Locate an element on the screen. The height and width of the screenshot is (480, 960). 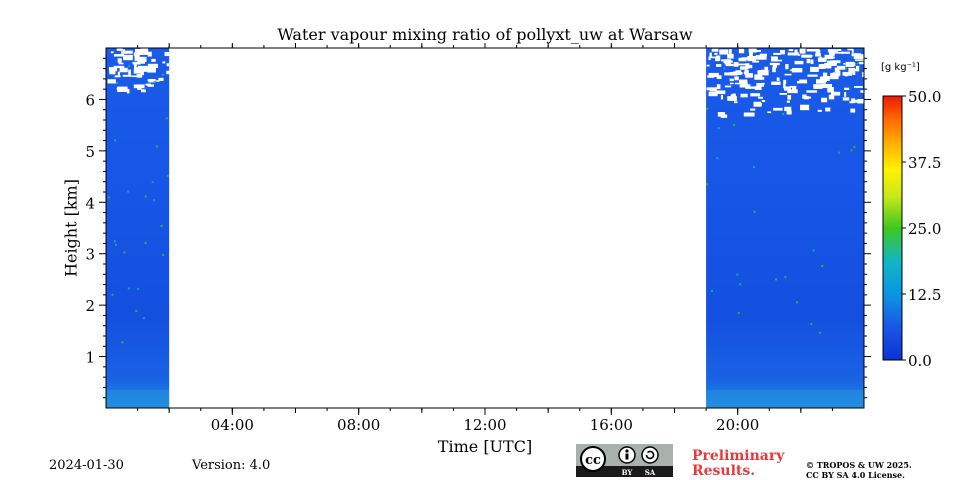
by-label: BY is located at coordinates (628, 472).